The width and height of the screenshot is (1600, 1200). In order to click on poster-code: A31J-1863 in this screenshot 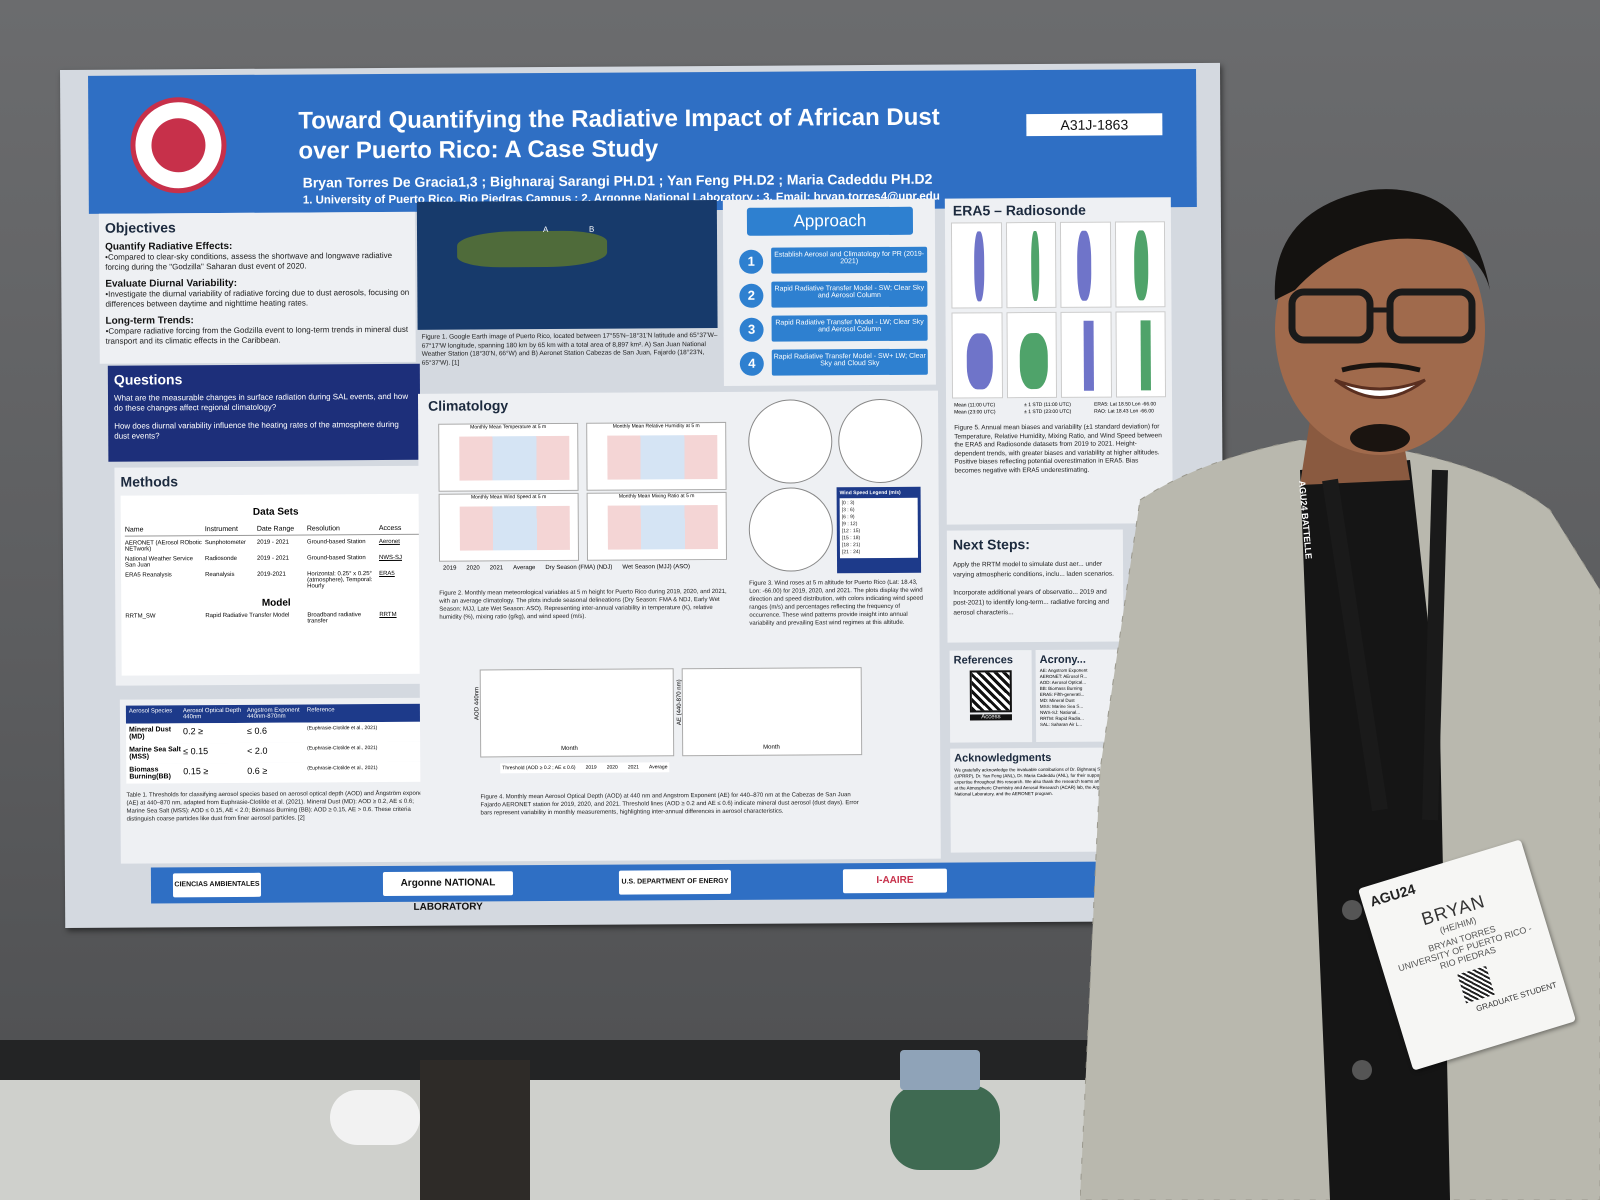, I will do `click(1094, 125)`.